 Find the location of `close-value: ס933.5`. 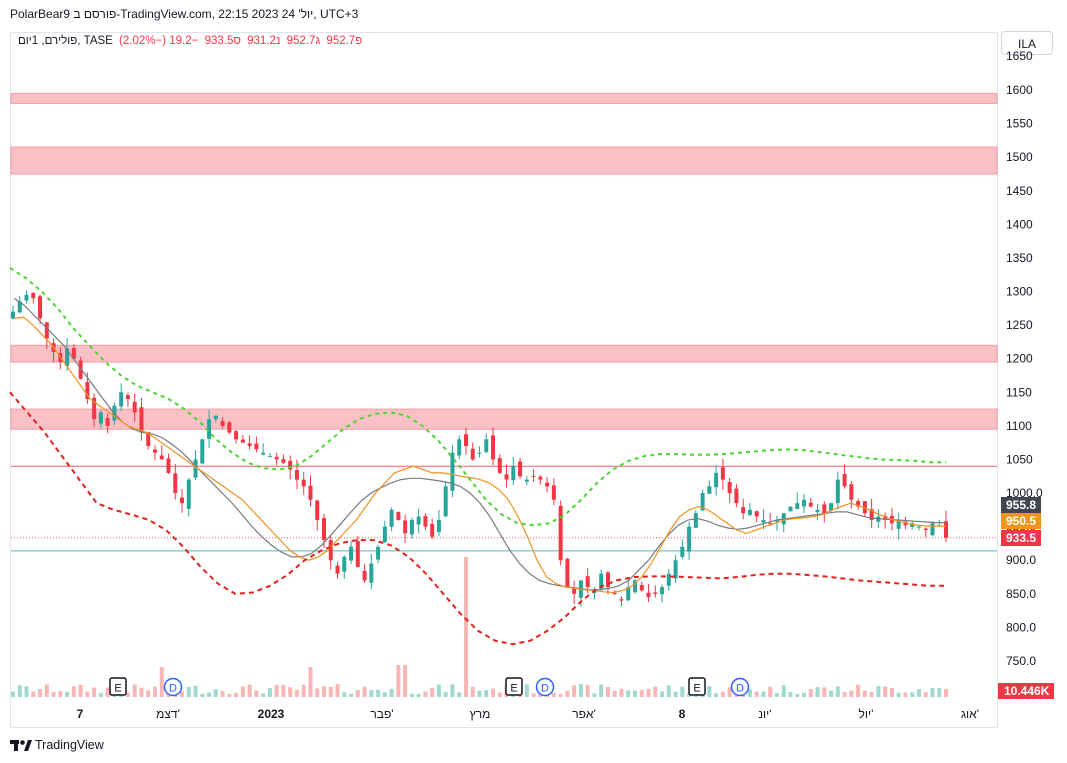

close-value: ס933.5 is located at coordinates (222, 41).